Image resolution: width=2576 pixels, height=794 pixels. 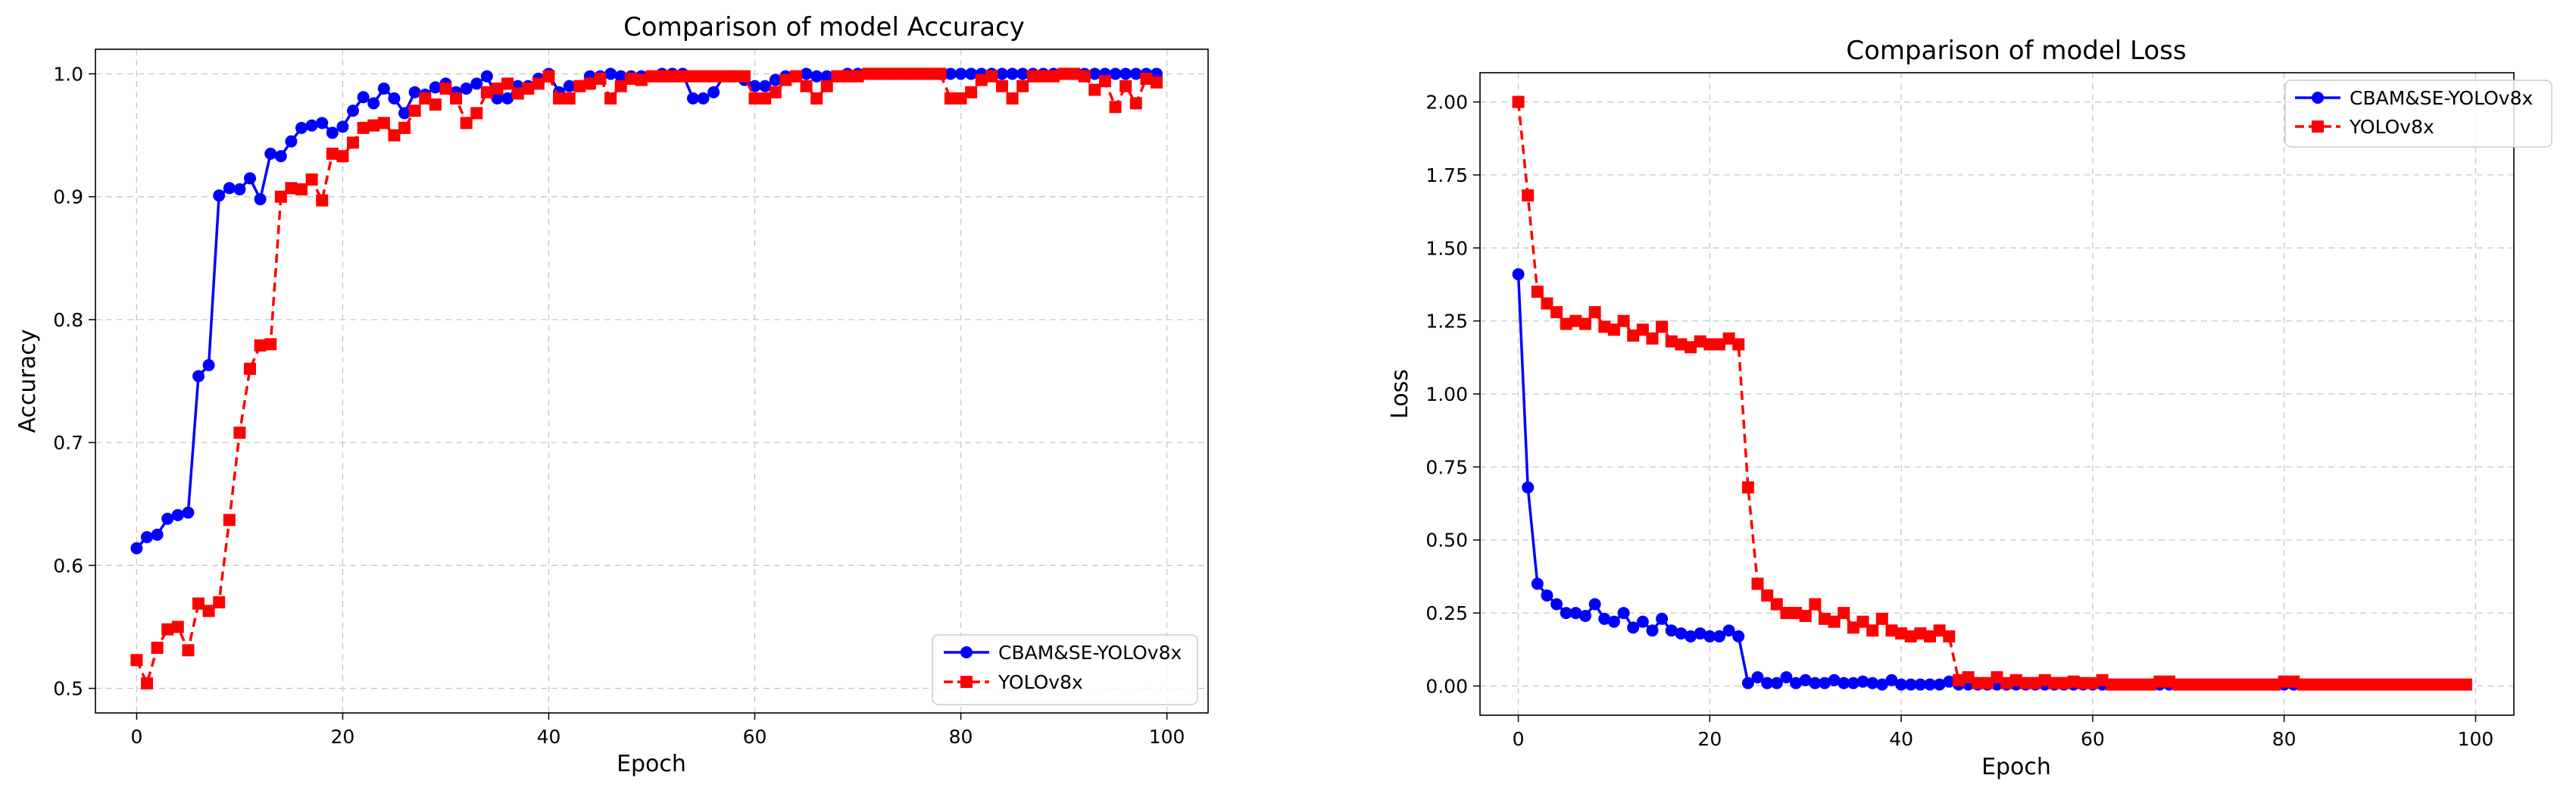 What do you see at coordinates (74, 381) in the screenshot?
I see `accuracy-y-ticks: 0.5 0.6 0.7 0.8 0.9 1.0` at bounding box center [74, 381].